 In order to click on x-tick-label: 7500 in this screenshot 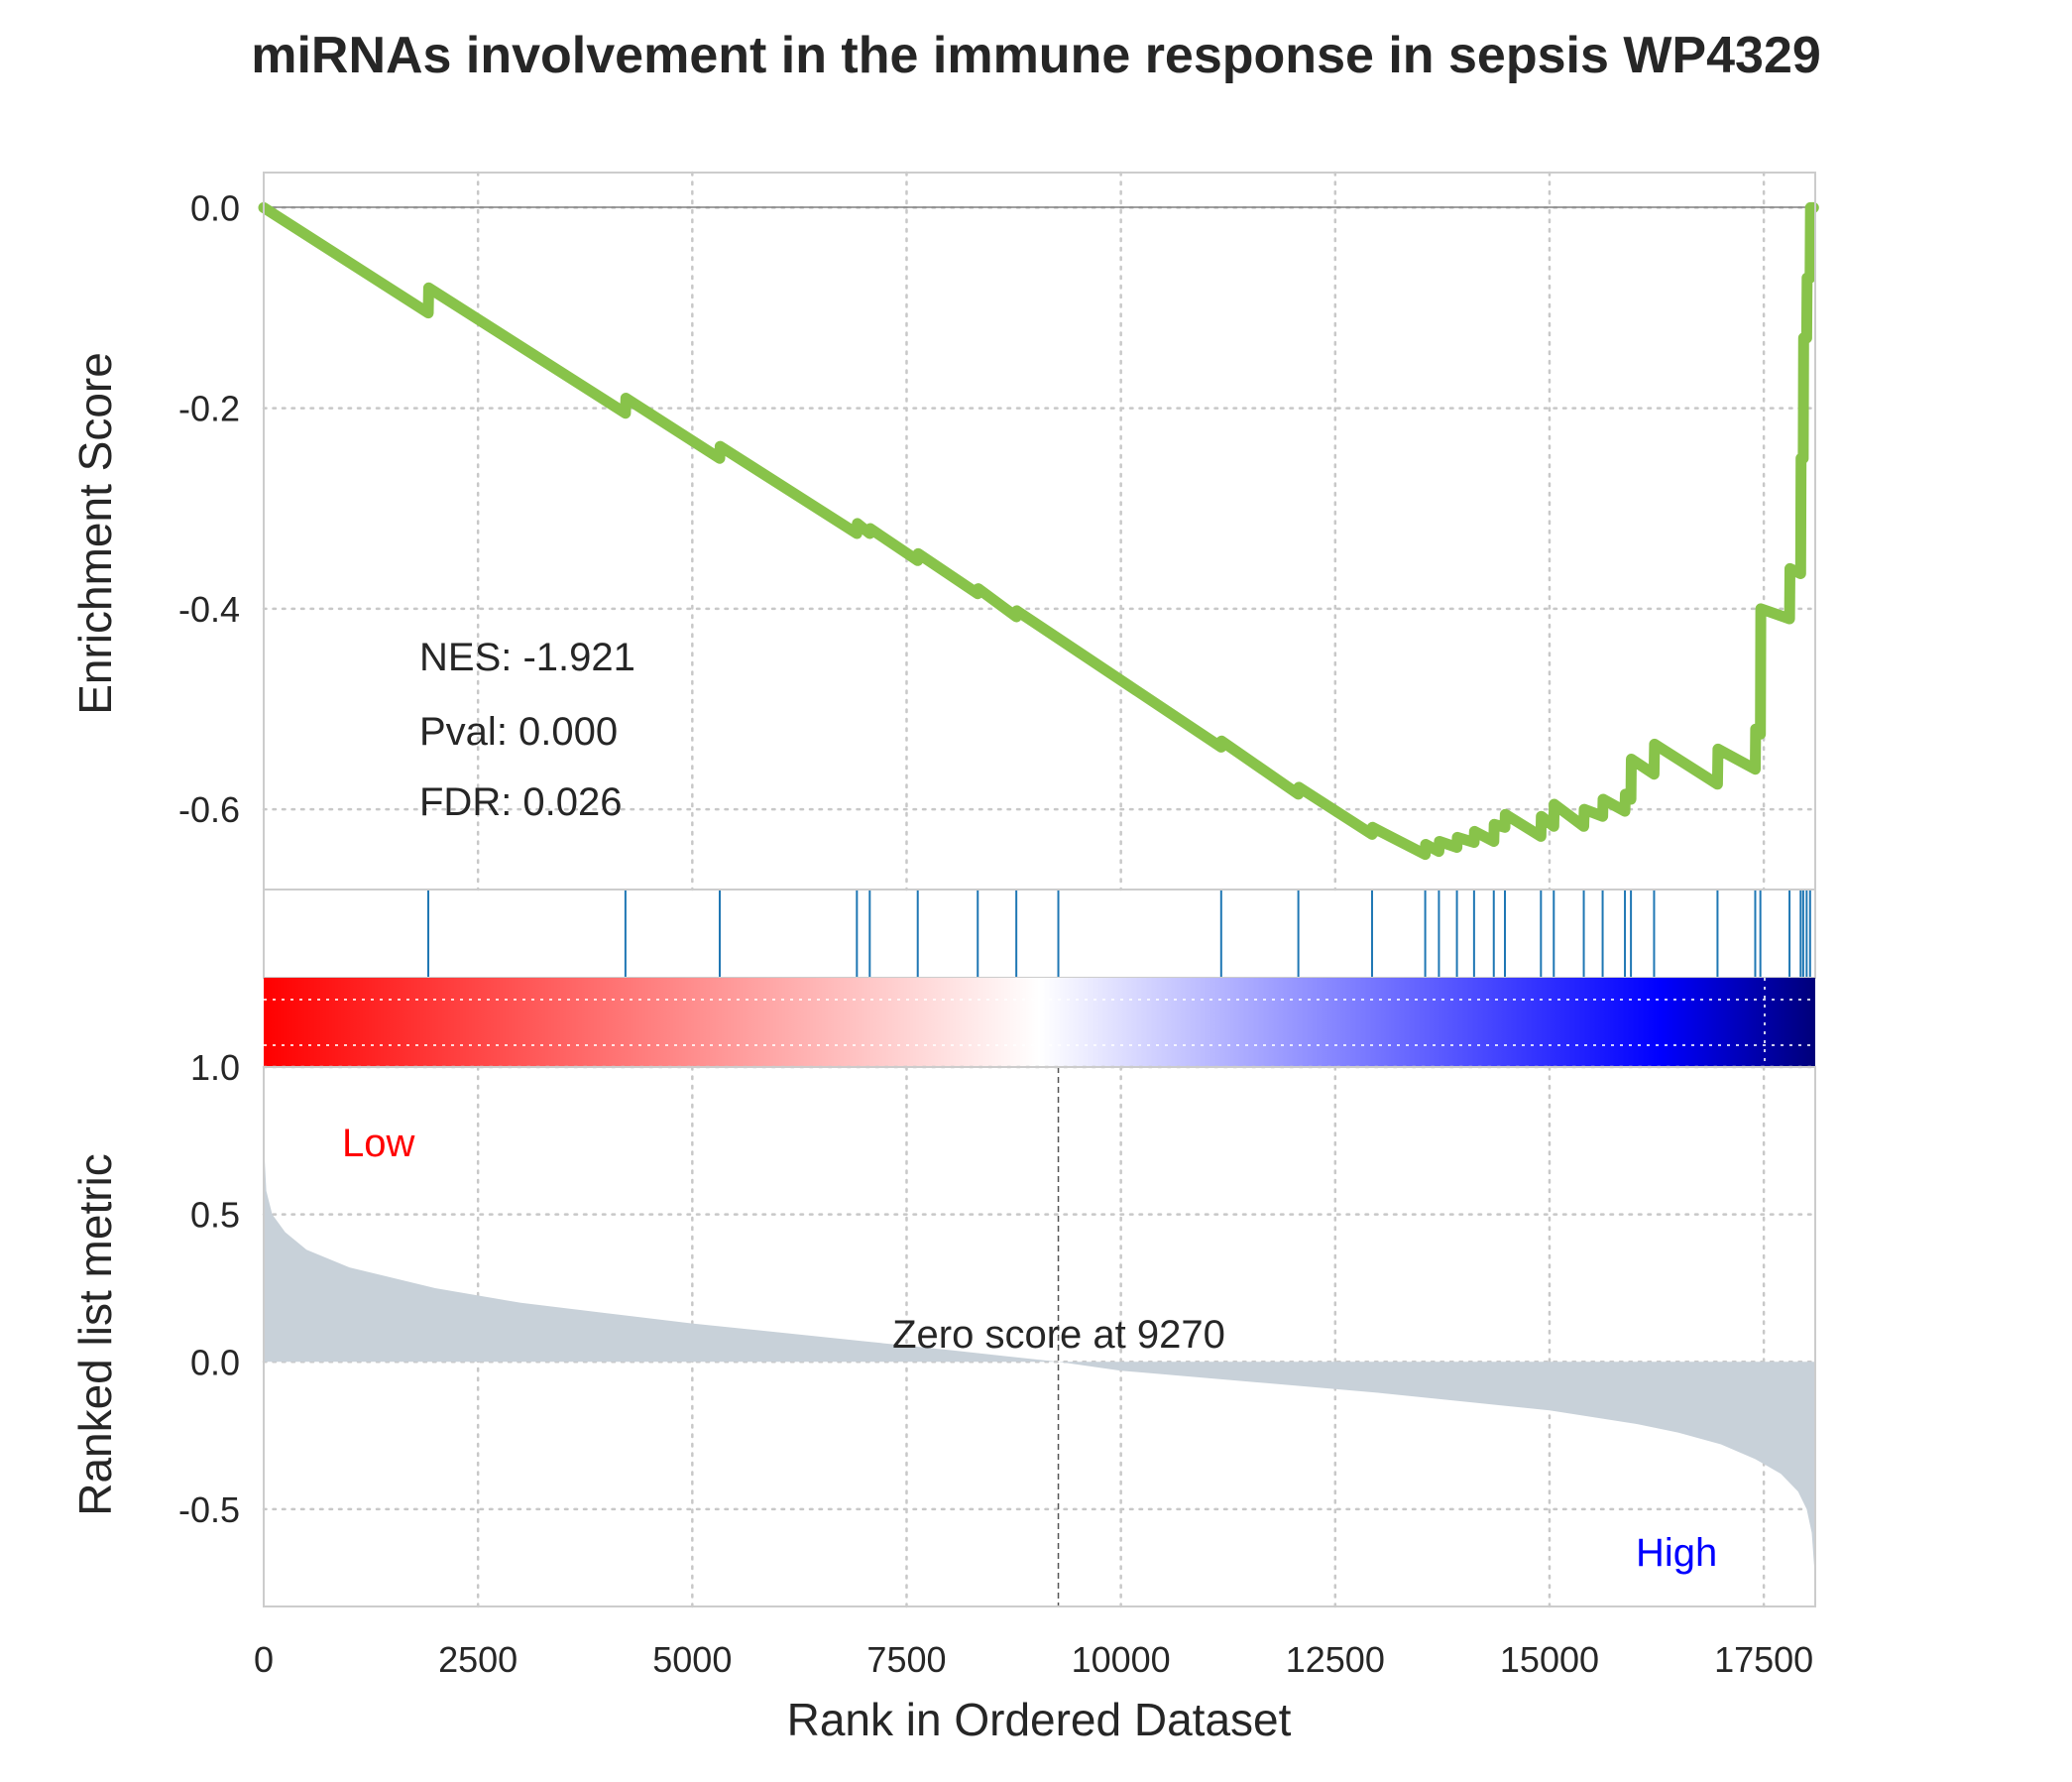, I will do `click(906, 1659)`.